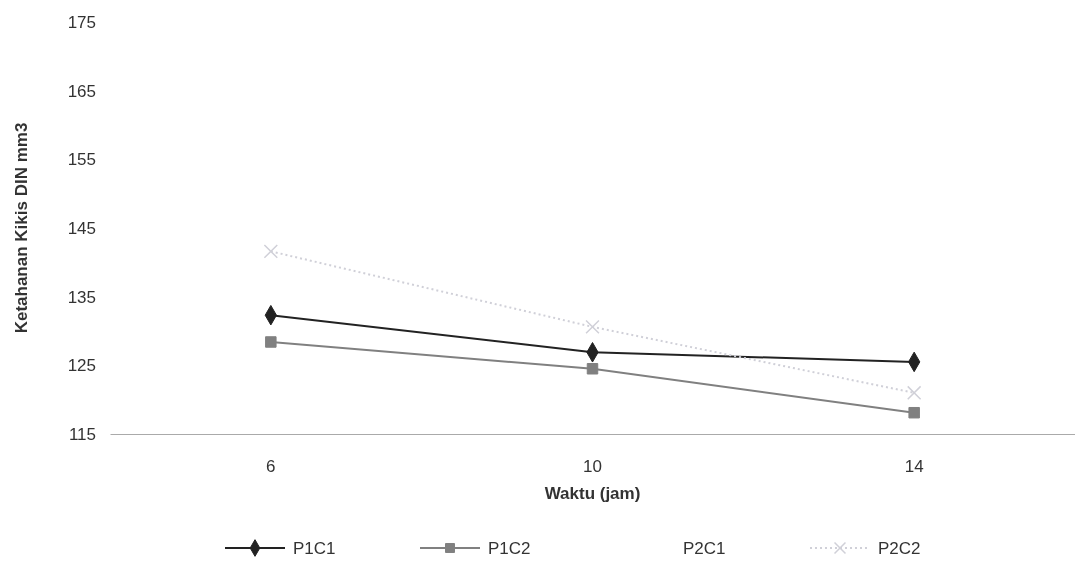  What do you see at coordinates (271, 467) in the screenshot?
I see `x-tick-label: 6` at bounding box center [271, 467].